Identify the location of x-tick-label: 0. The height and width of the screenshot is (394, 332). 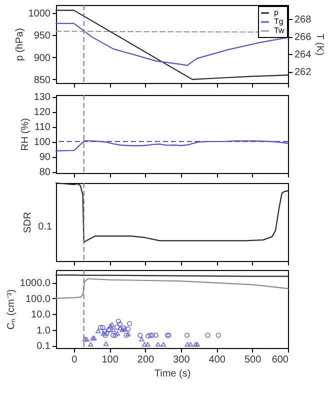
(75, 360).